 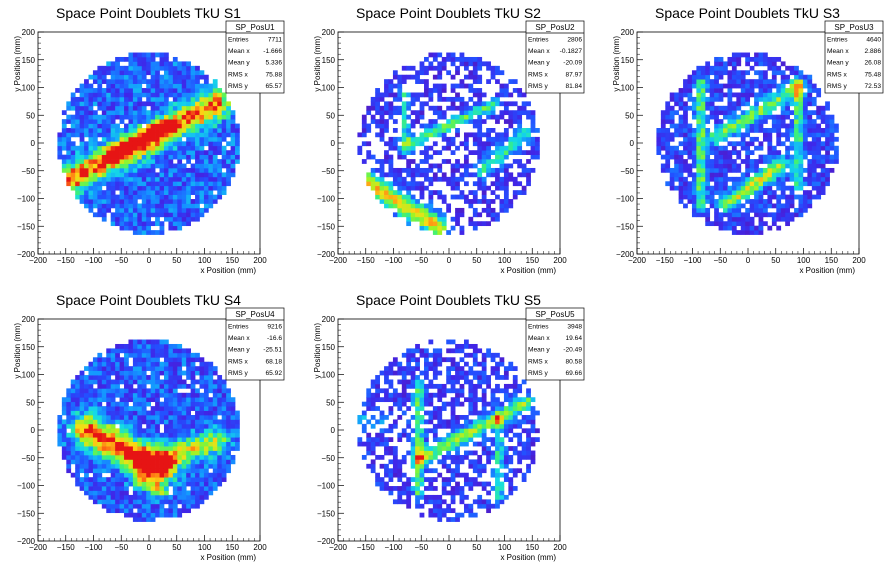 What do you see at coordinates (625, 199) in the screenshot?
I see `y-tick-label: −100` at bounding box center [625, 199].